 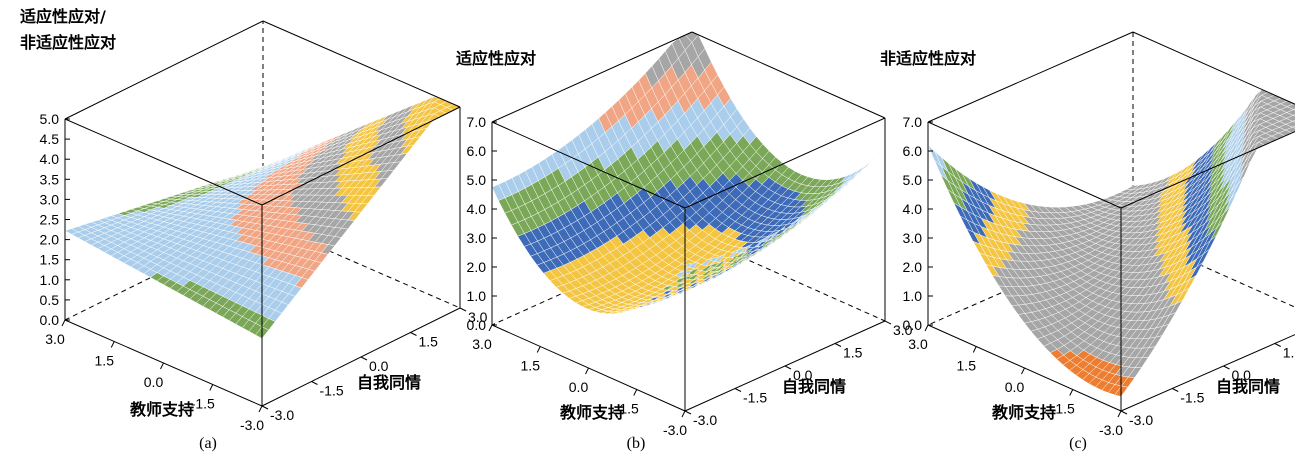 What do you see at coordinates (68, 42) in the screenshot?
I see `z-axis-label: 非适应性应对` at bounding box center [68, 42].